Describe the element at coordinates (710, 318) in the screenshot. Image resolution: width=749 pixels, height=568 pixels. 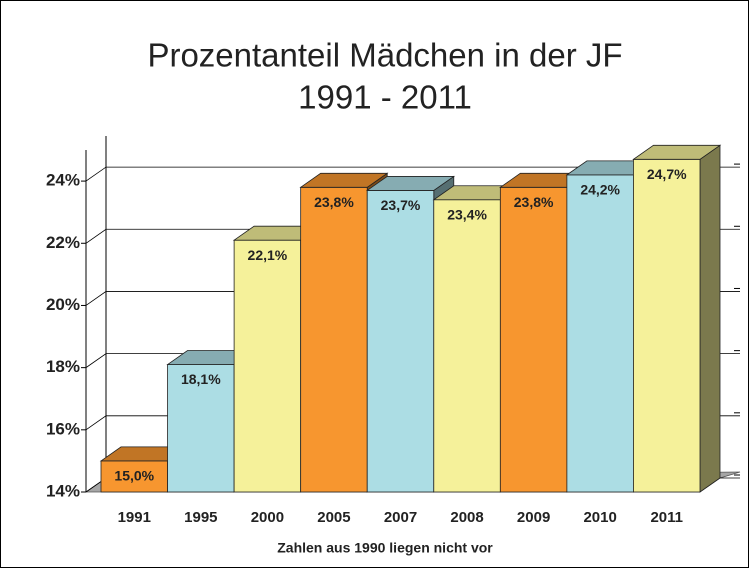
I see `bar-side` at that location.